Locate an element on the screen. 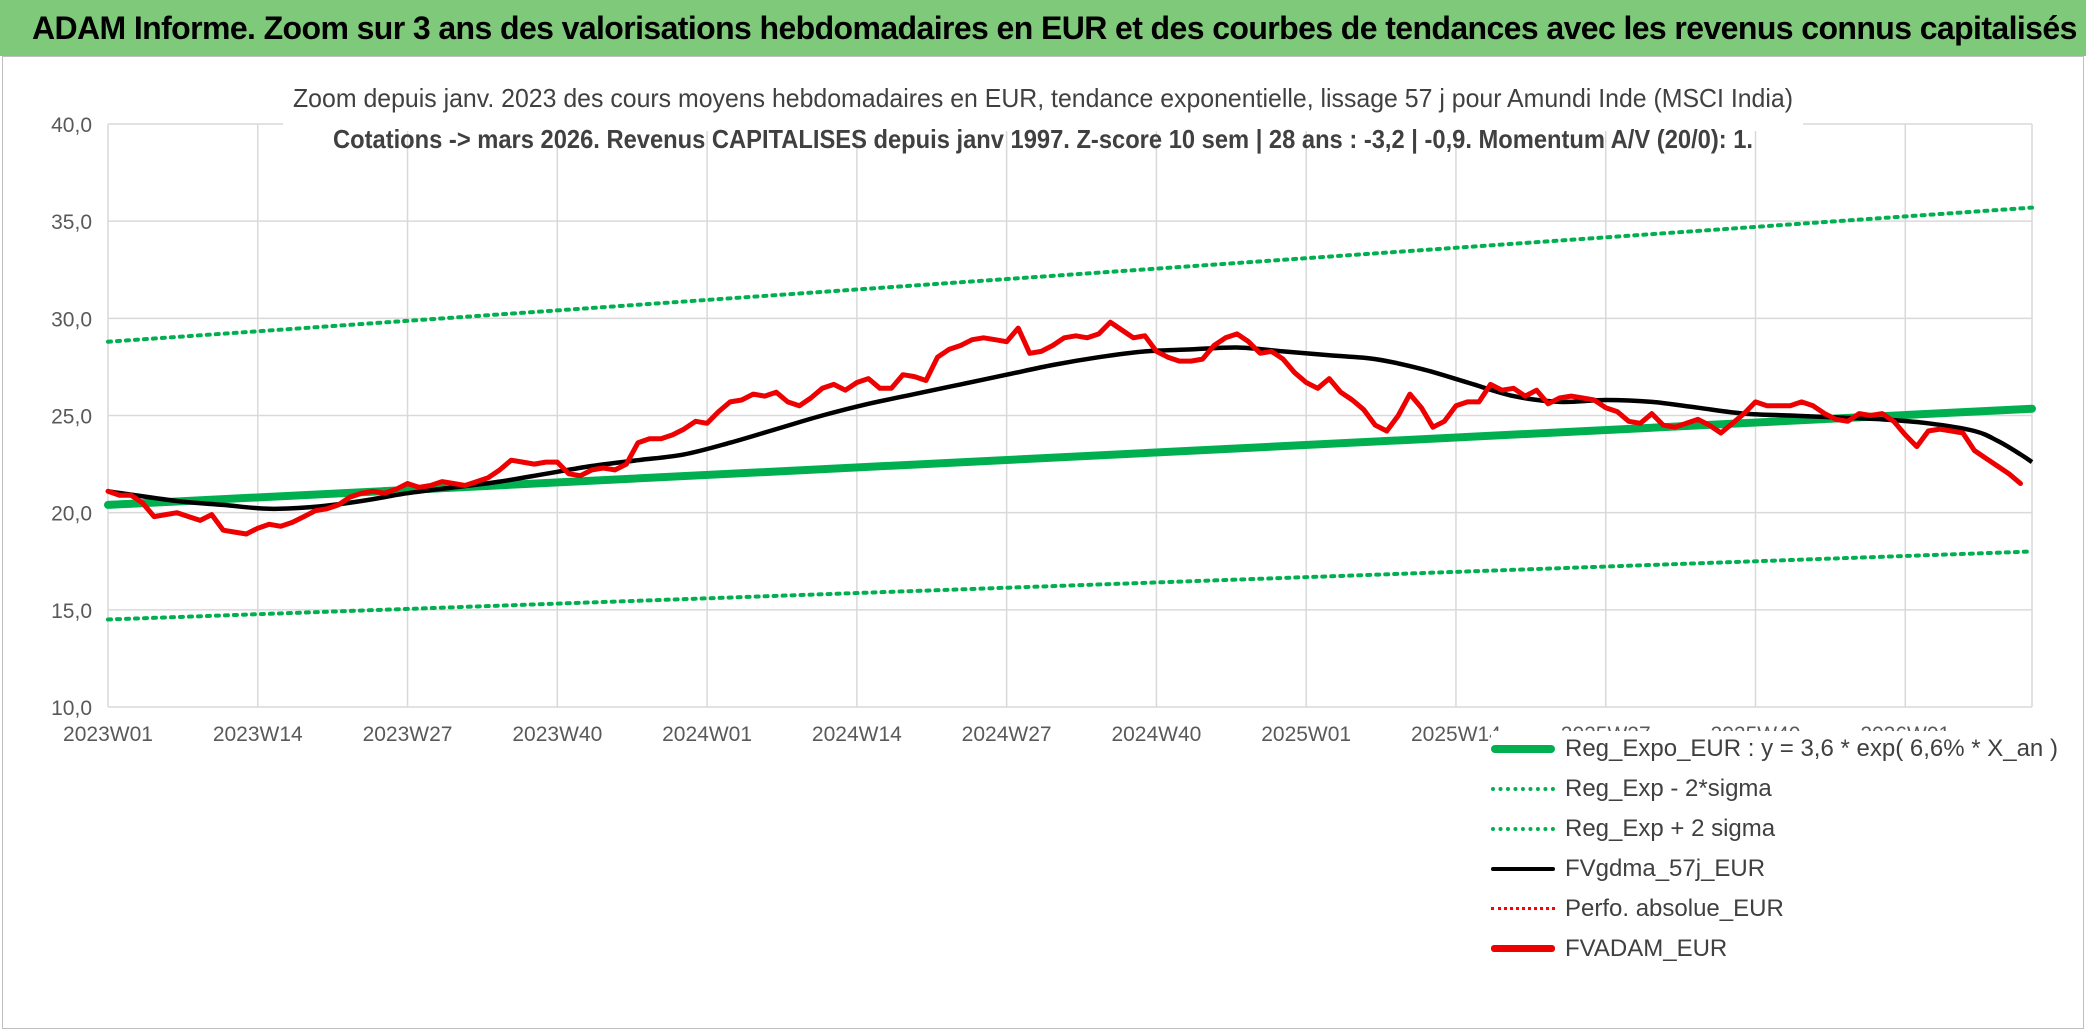 The height and width of the screenshot is (1031, 2086). x-tick-label: 2023W40 is located at coordinates (557, 734).